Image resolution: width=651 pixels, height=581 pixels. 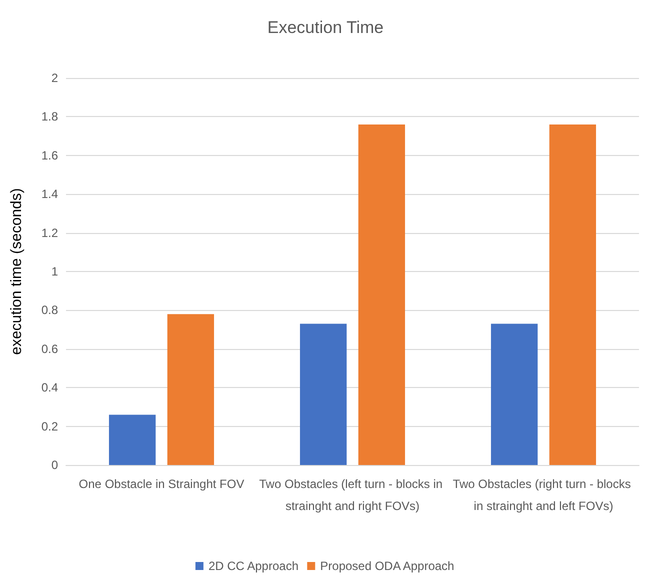 I want to click on x-tick-label: Two Obstacles (right turn - blocks in strainght and left FOVs), so click(x=543, y=495).